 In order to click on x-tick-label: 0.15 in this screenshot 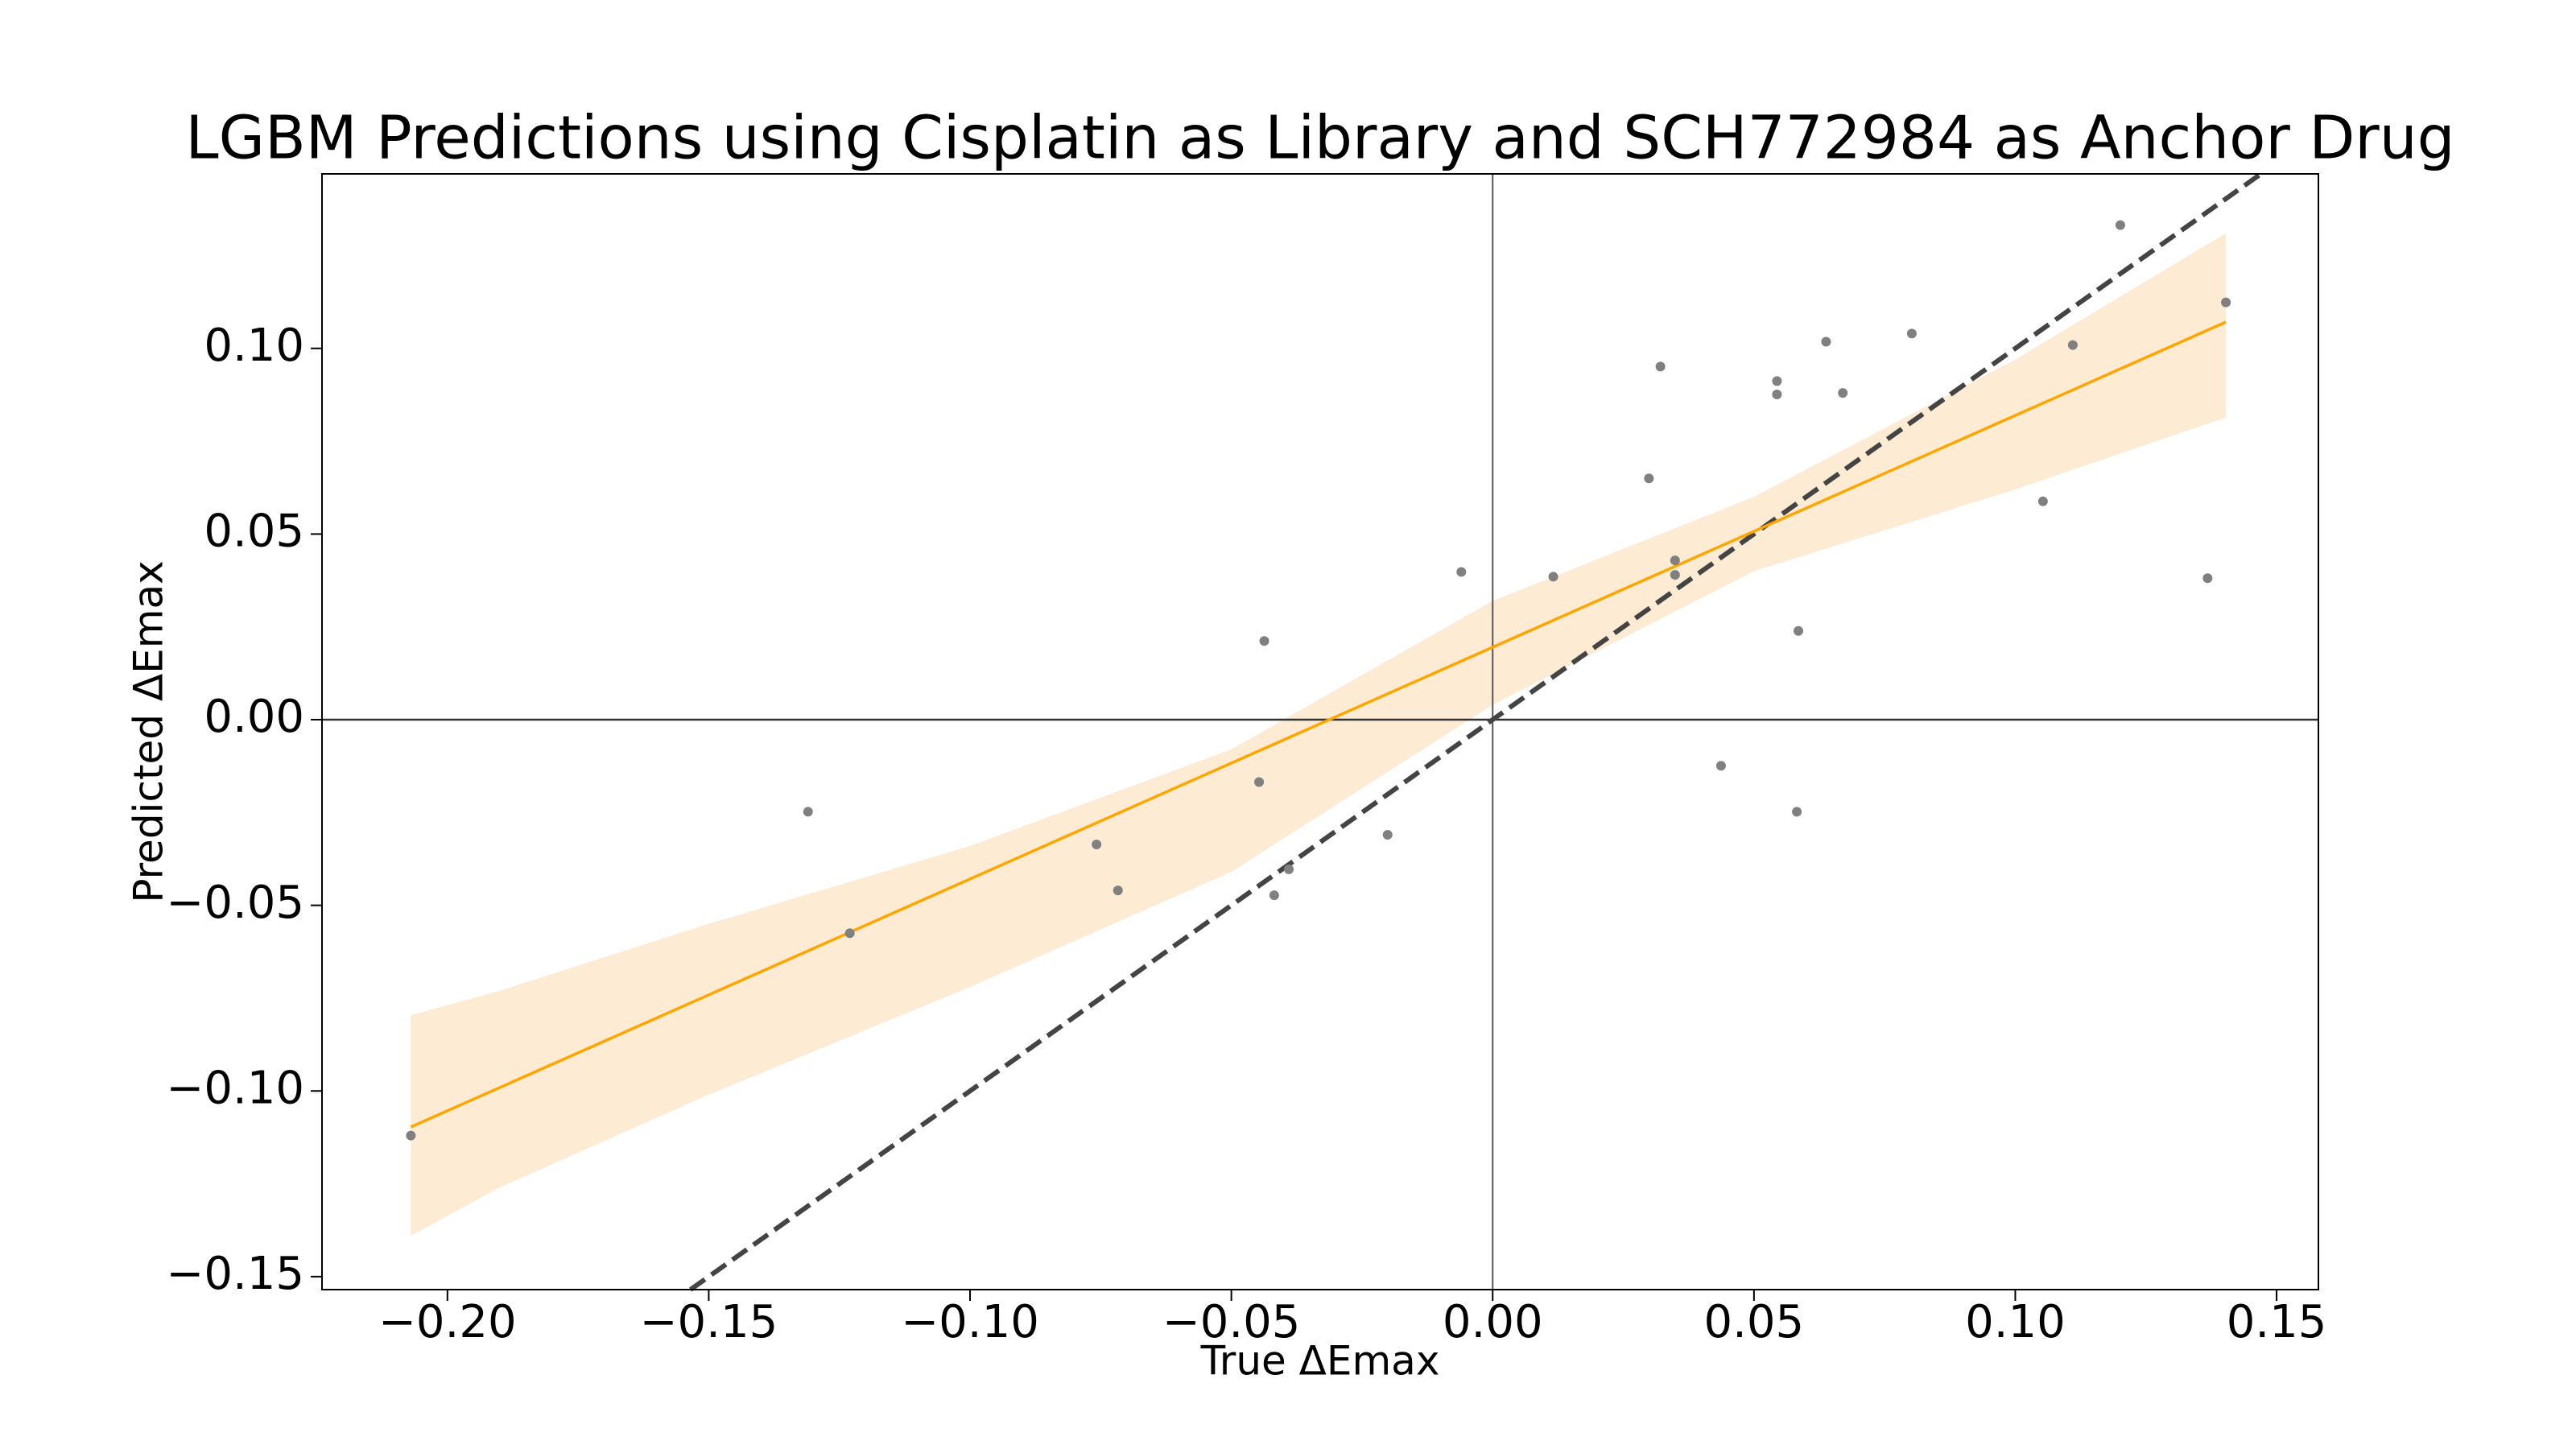, I will do `click(2277, 1322)`.